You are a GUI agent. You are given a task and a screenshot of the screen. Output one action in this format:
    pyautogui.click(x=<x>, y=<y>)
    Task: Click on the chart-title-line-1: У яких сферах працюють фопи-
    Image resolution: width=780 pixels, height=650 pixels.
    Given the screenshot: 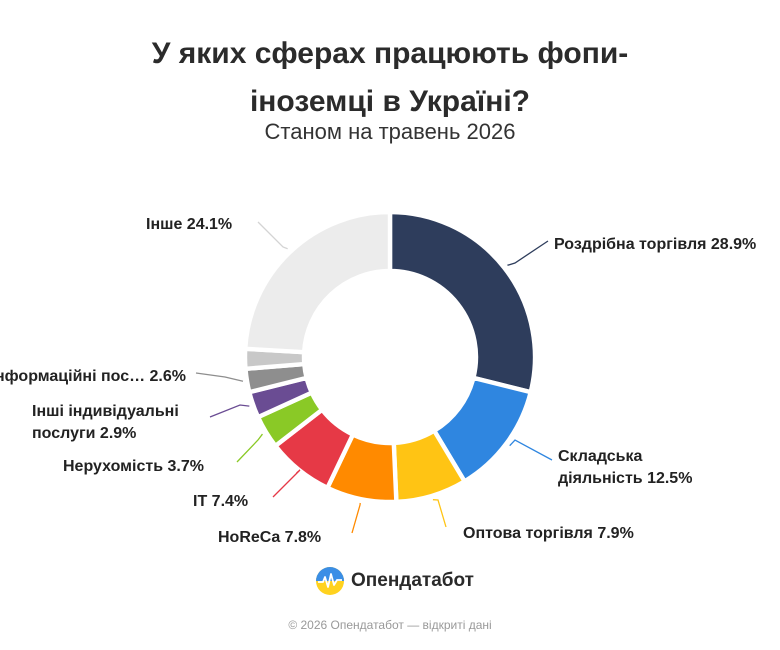 What is the action you would take?
    pyautogui.click(x=390, y=53)
    